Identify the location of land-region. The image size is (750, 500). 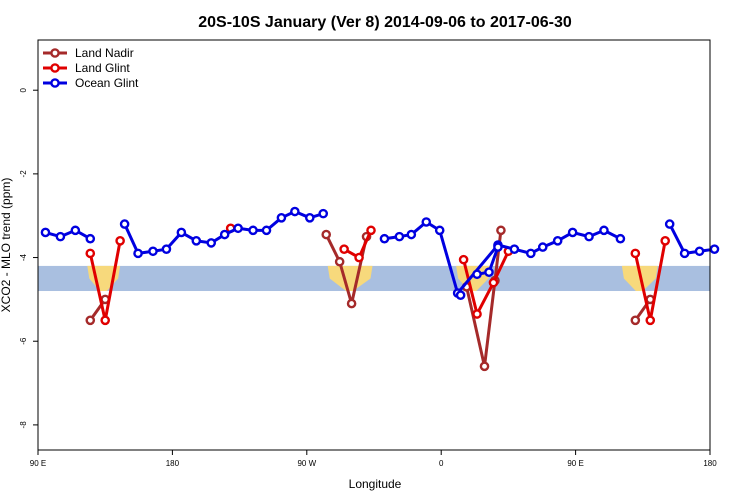
(350, 278).